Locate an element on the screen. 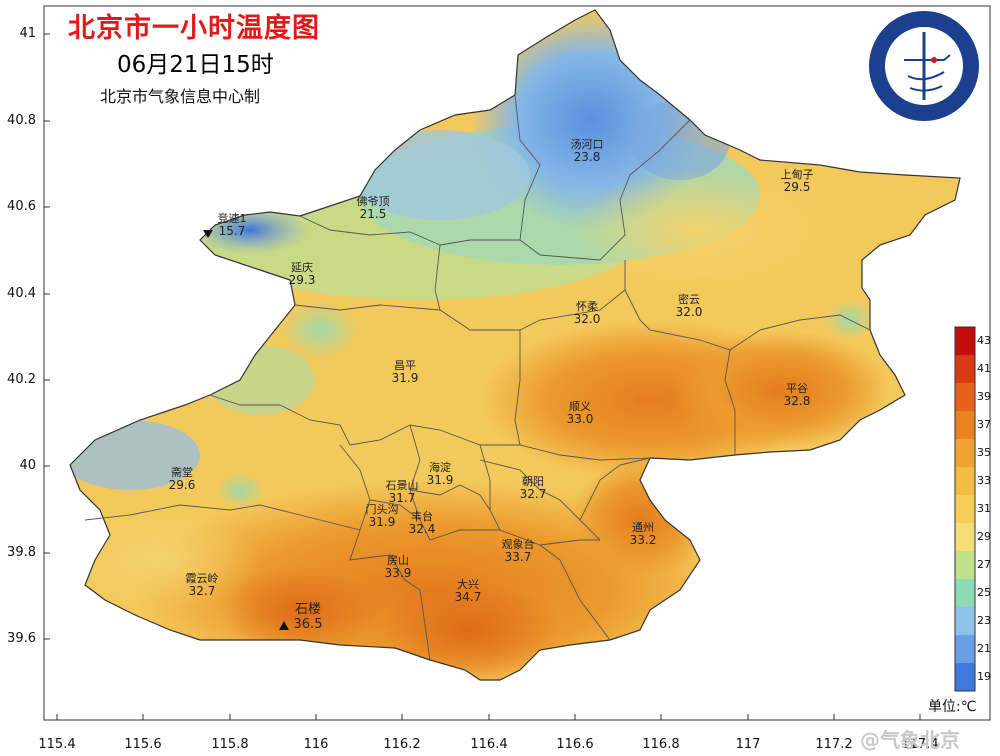 The height and width of the screenshot is (756, 1000). legend-tick: 23 is located at coordinates (984, 620).